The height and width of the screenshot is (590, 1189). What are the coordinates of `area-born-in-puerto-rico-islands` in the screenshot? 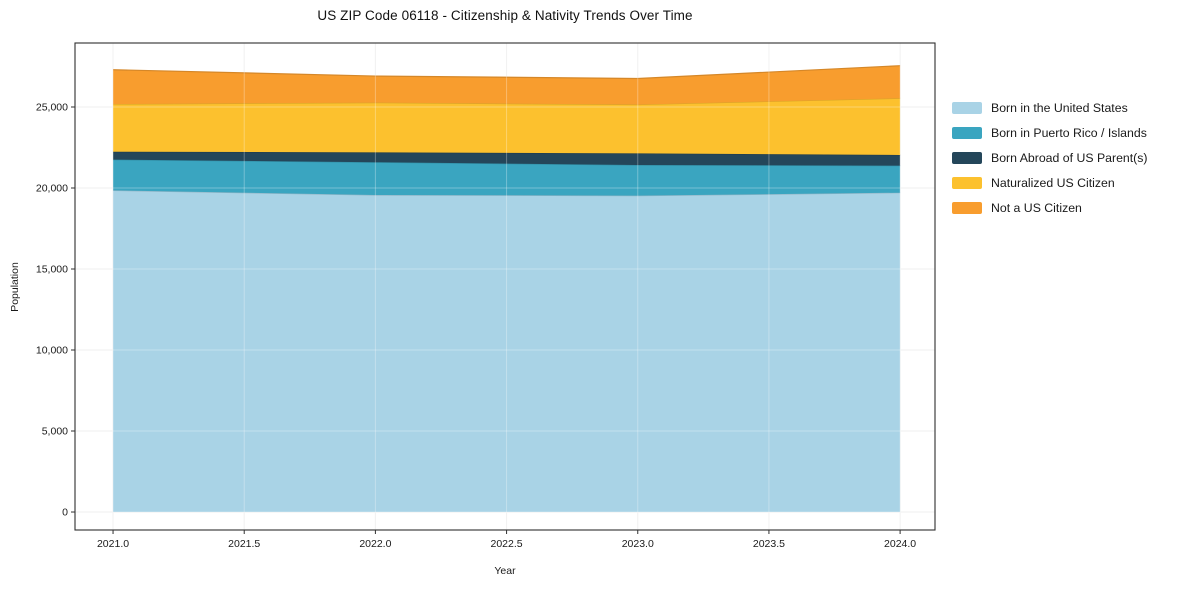 It's located at (507, 177).